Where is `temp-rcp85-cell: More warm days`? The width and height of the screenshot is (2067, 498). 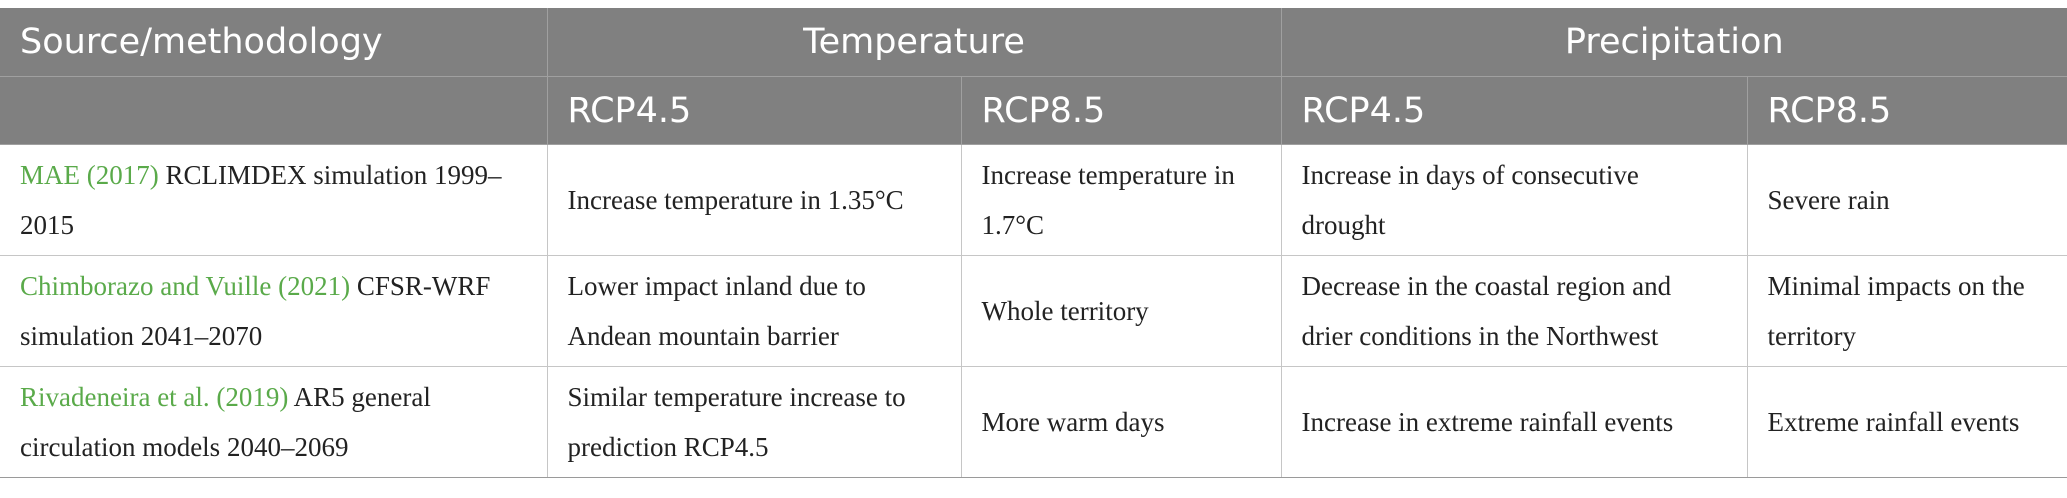 temp-rcp85-cell: More warm days is located at coordinates (1121, 422).